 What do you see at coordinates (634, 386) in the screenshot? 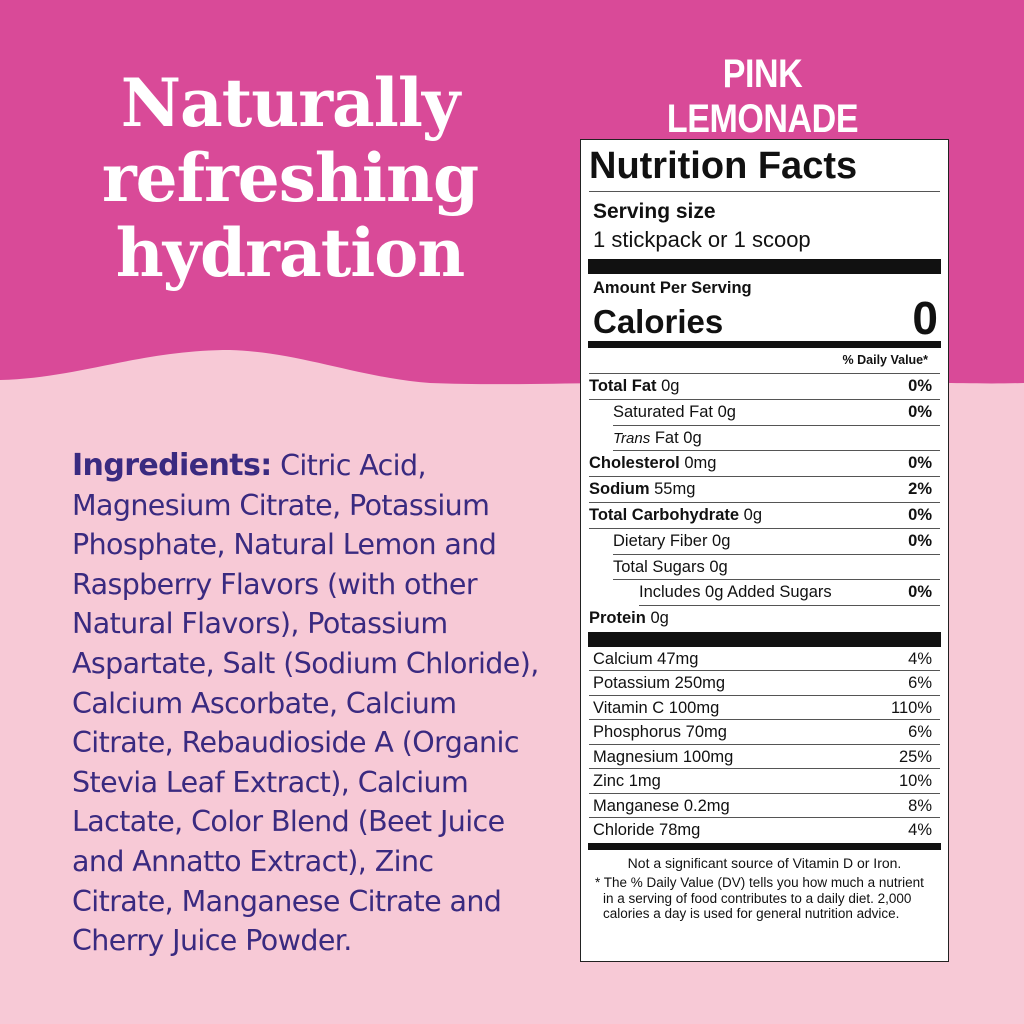
I see `nutrient-name: Total Fat 0g` at bounding box center [634, 386].